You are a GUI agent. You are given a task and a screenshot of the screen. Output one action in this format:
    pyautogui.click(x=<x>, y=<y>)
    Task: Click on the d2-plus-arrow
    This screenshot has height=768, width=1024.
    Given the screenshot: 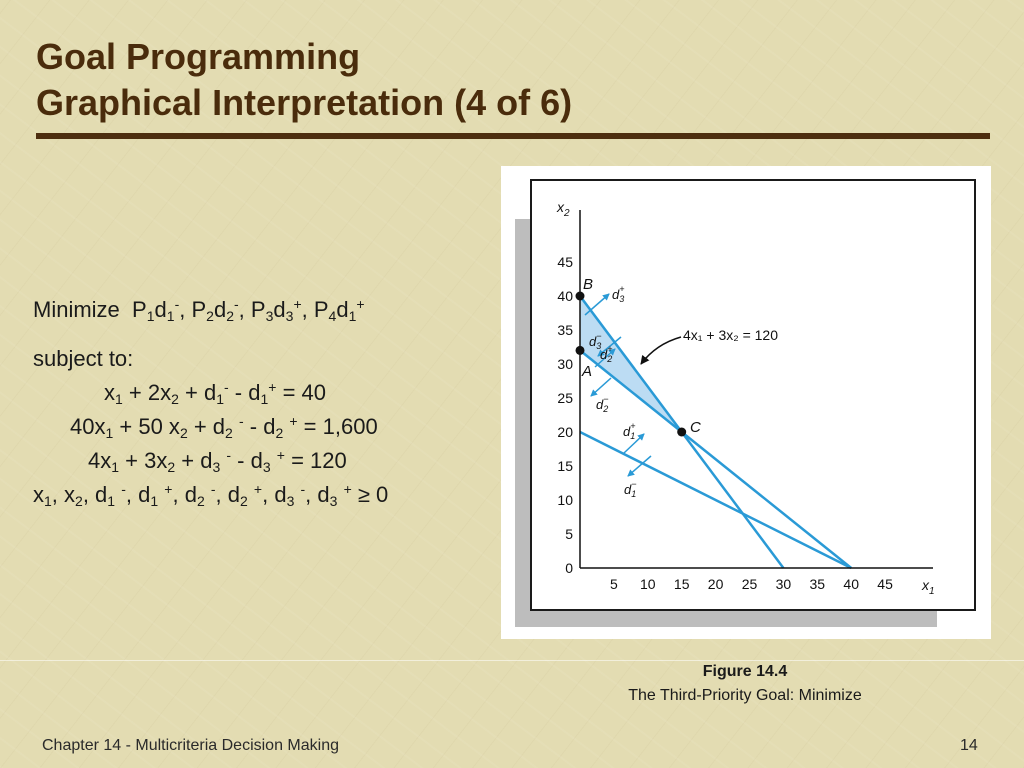 What is the action you would take?
    pyautogui.click(x=605, y=358)
    